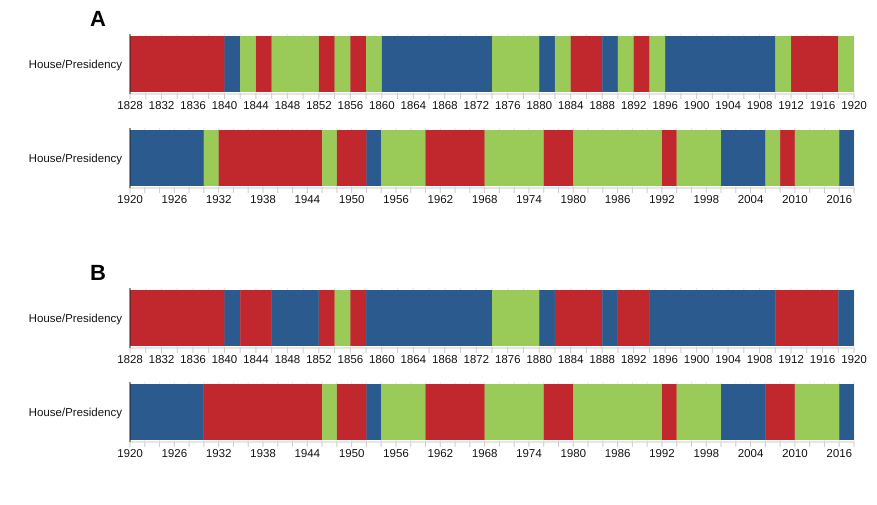 The width and height of the screenshot is (877, 505). What do you see at coordinates (697, 106) in the screenshot?
I see `x-tick-label: 1900` at bounding box center [697, 106].